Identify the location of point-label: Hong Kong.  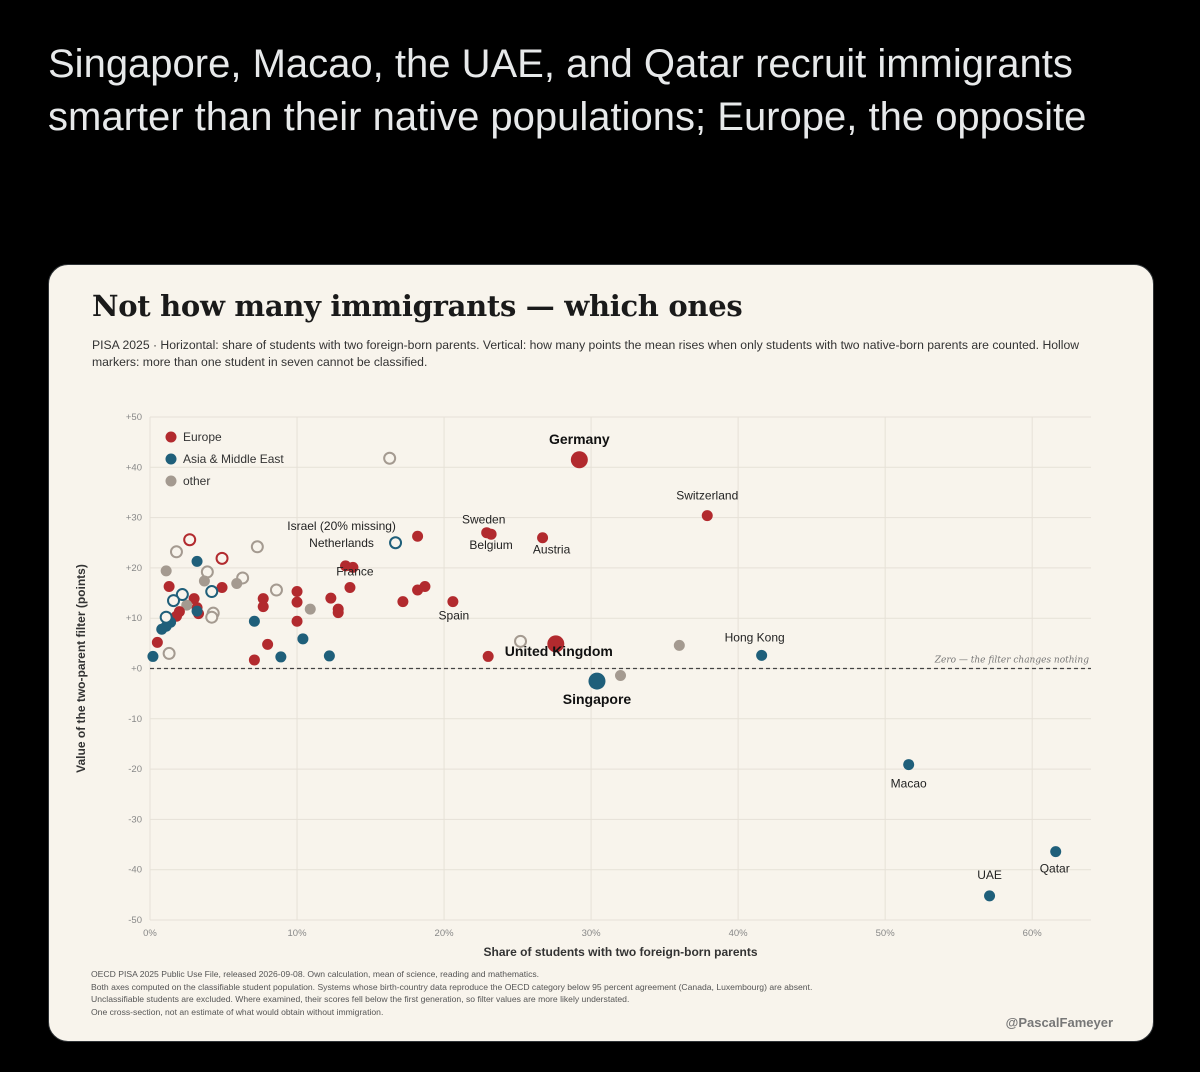
(755, 637).